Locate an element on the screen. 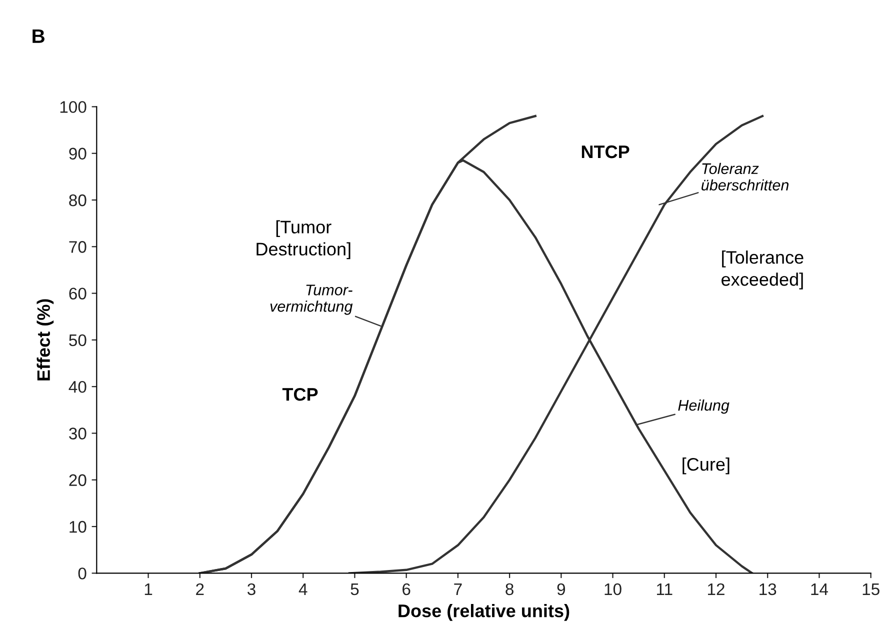 The image size is (895, 639). y-tick-label: 80 is located at coordinates (77, 200).